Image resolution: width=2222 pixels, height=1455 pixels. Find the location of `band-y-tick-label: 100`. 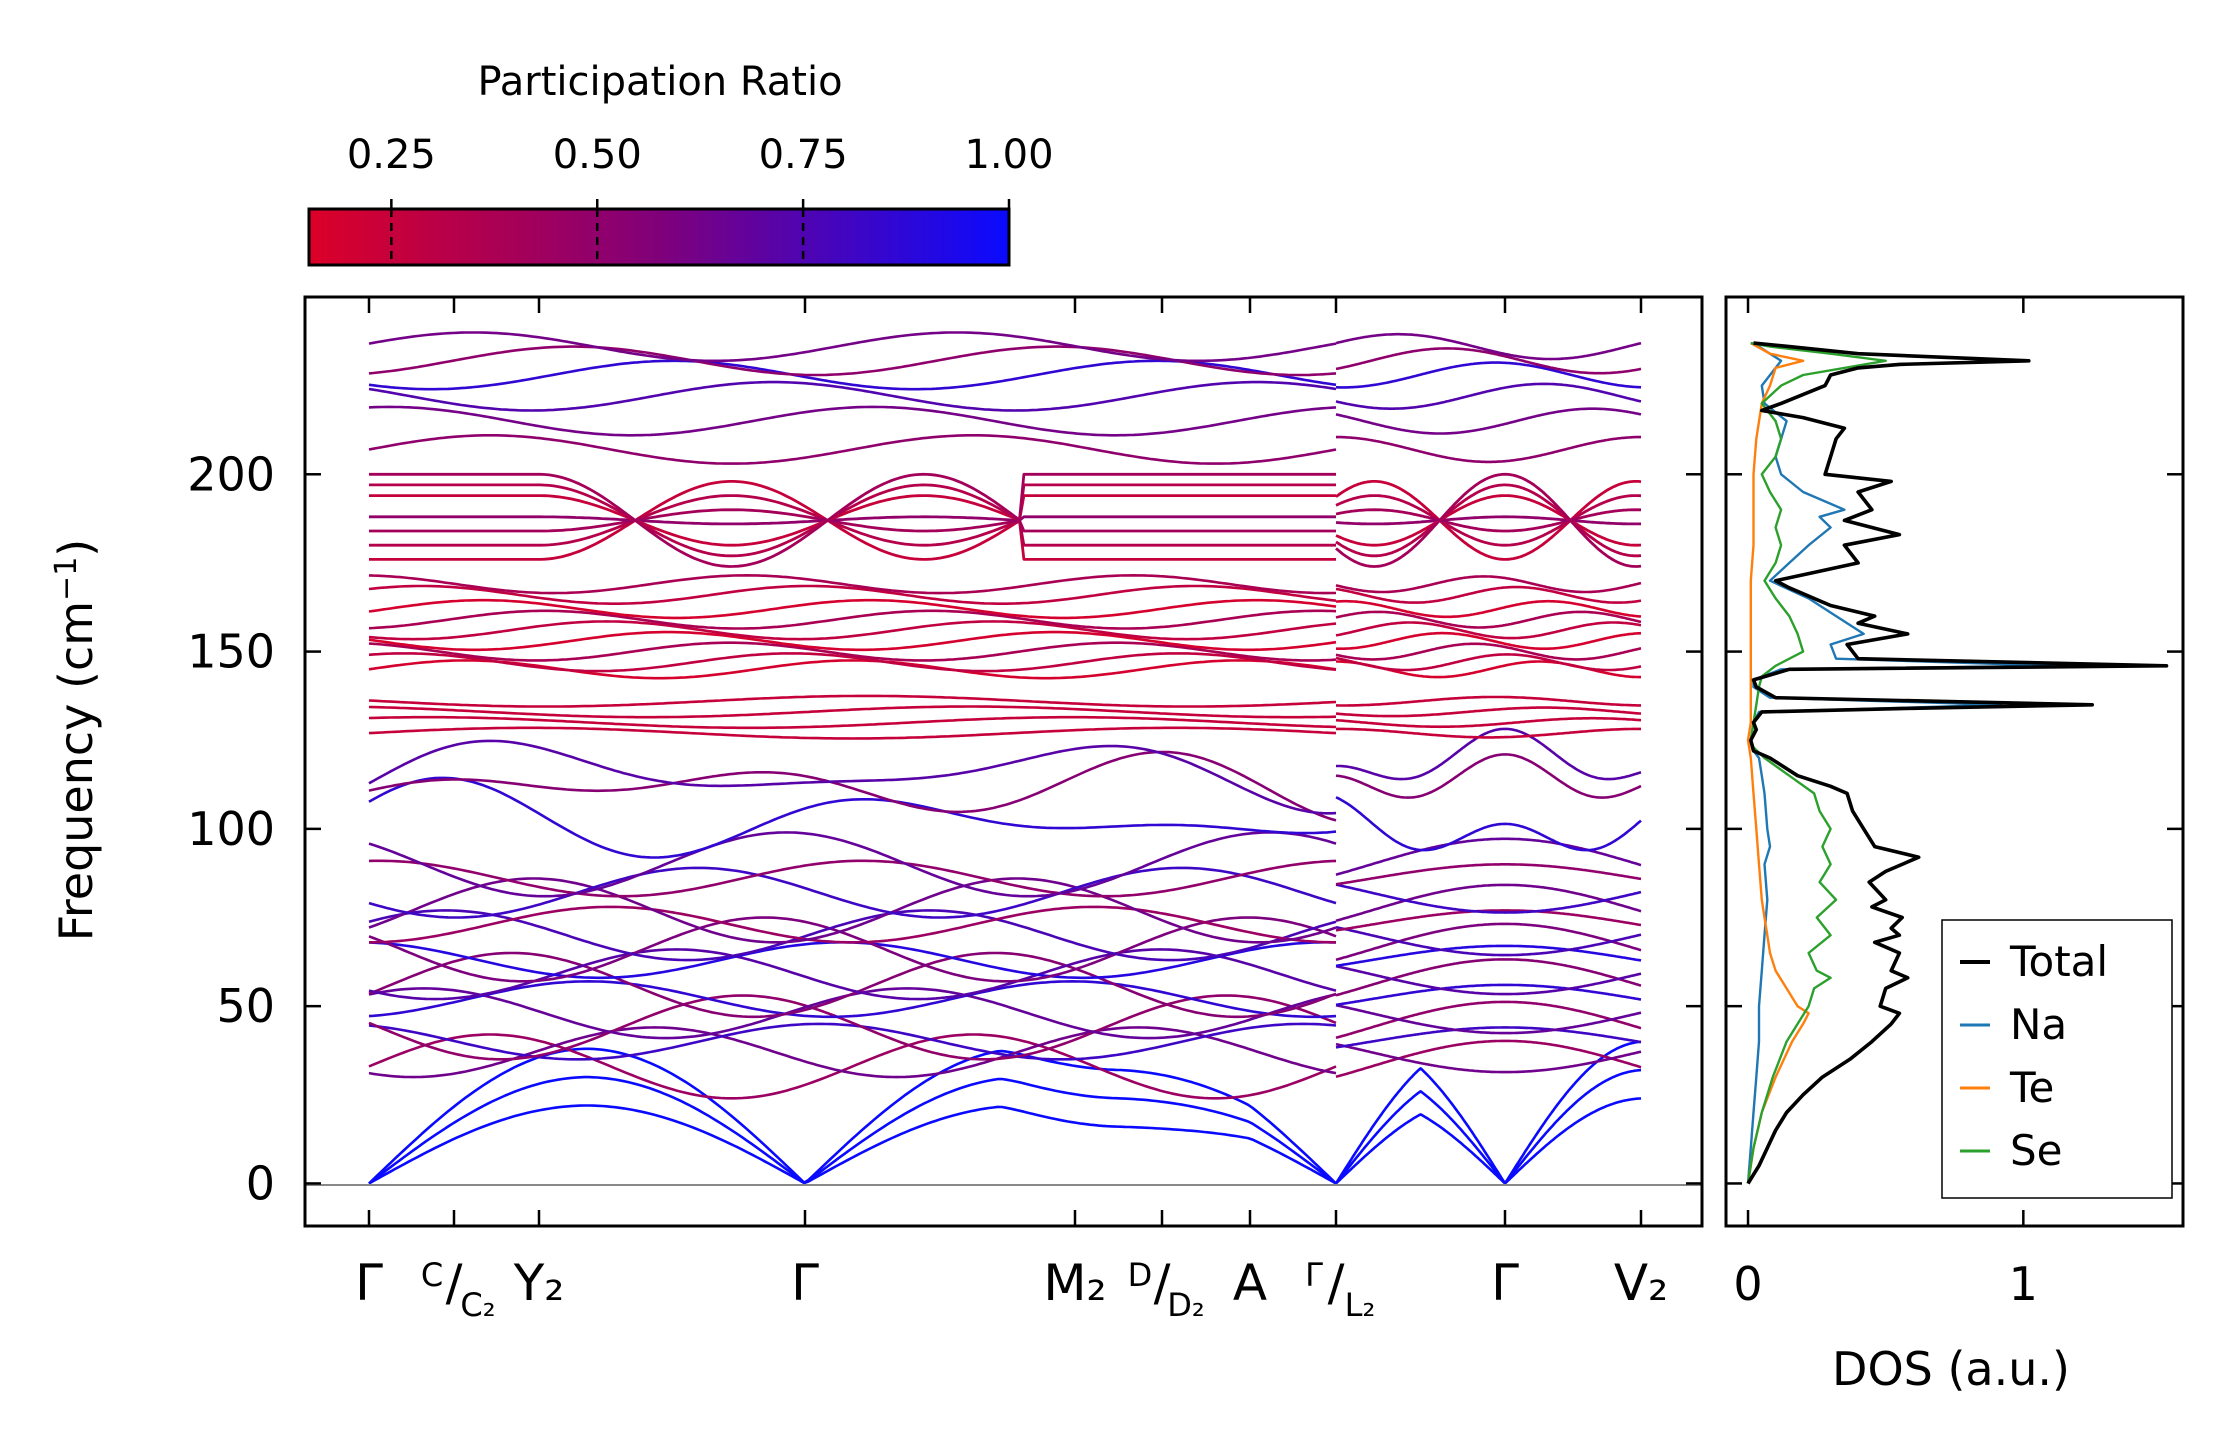

band-y-tick-label: 100 is located at coordinates (231, 829).